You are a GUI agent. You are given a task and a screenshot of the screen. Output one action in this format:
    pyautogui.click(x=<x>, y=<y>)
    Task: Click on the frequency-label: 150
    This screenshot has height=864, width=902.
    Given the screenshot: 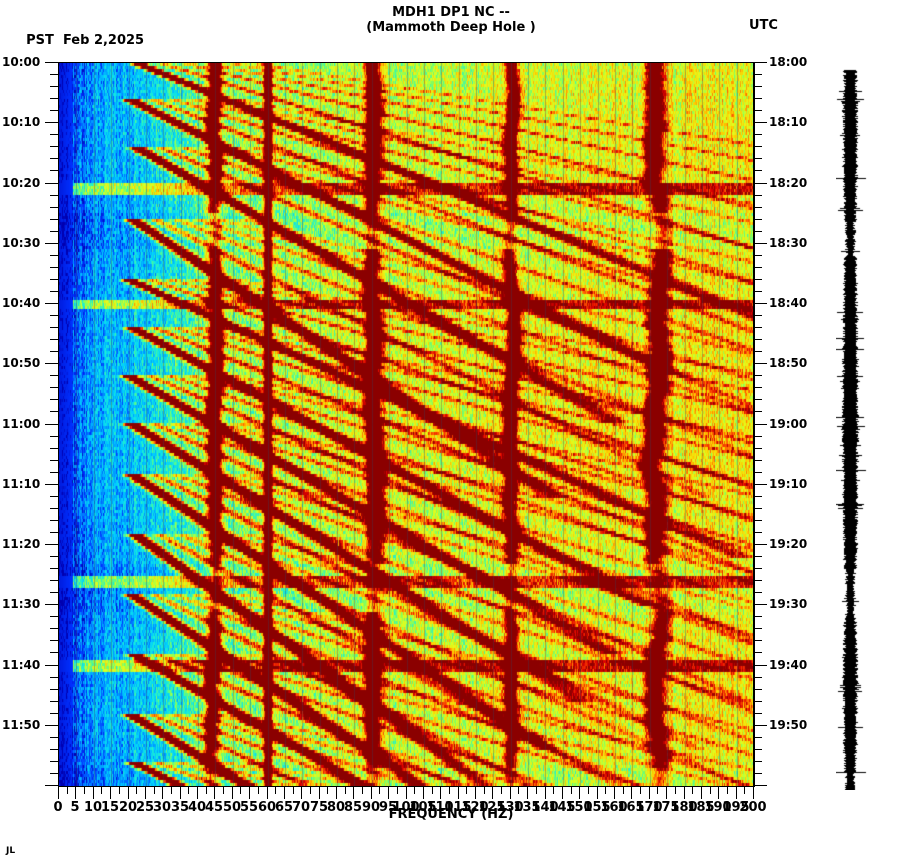 What is the action you would take?
    pyautogui.click(x=579, y=807)
    